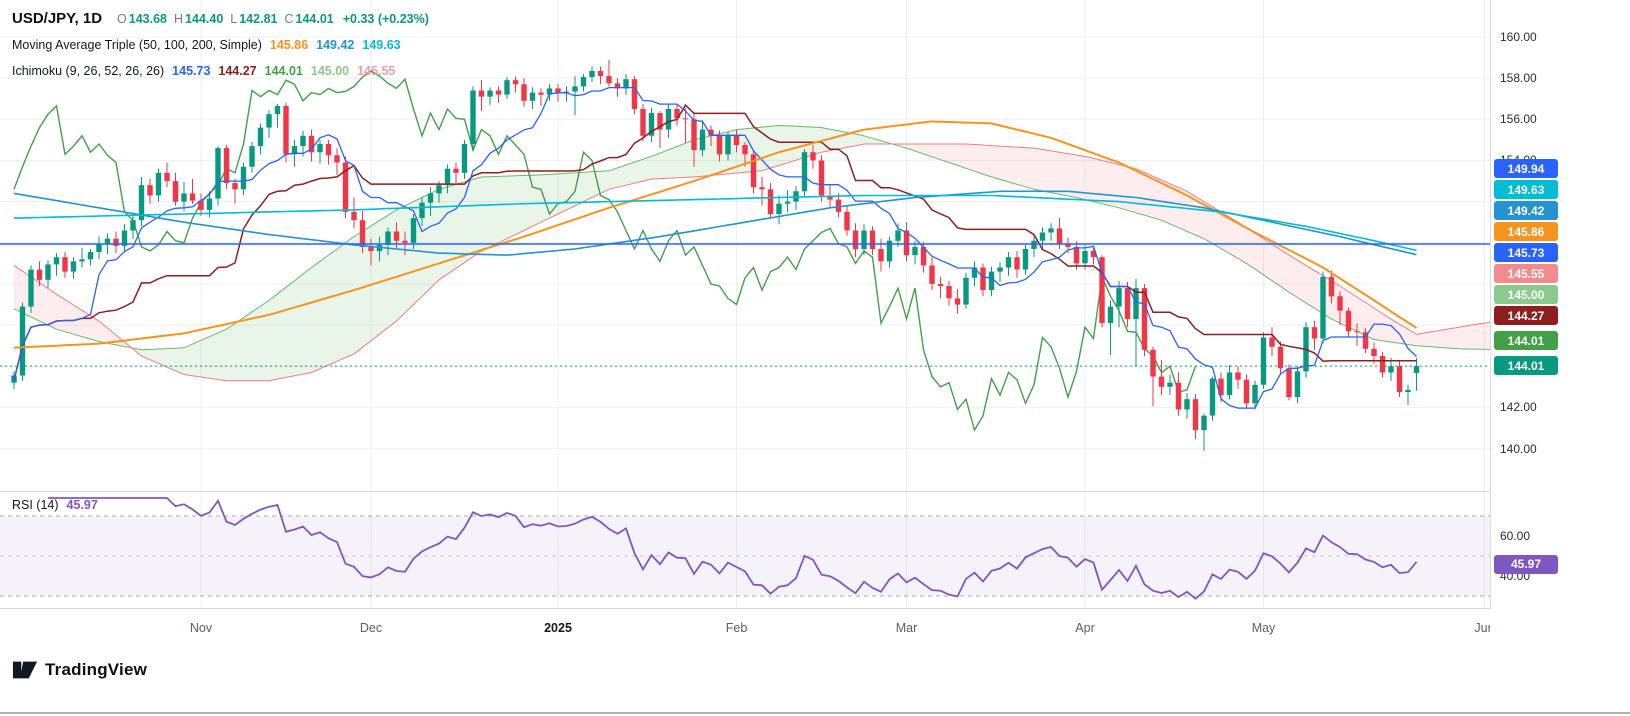 The height and width of the screenshot is (716, 1630). What do you see at coordinates (289, 45) in the screenshot?
I see `ma-value: 145.86` at bounding box center [289, 45].